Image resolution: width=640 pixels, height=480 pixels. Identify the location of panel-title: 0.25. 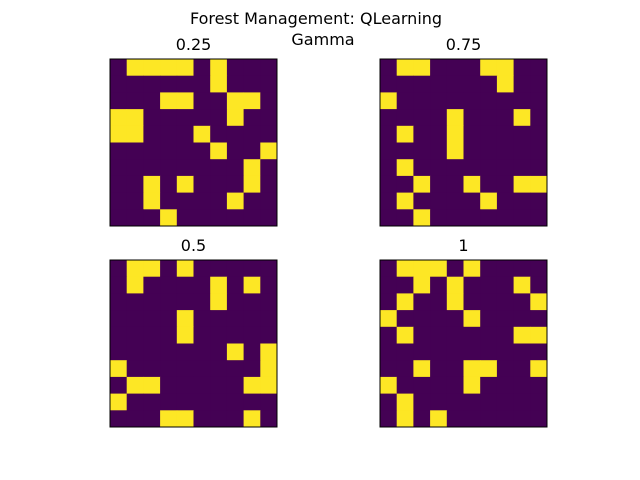
(194, 44).